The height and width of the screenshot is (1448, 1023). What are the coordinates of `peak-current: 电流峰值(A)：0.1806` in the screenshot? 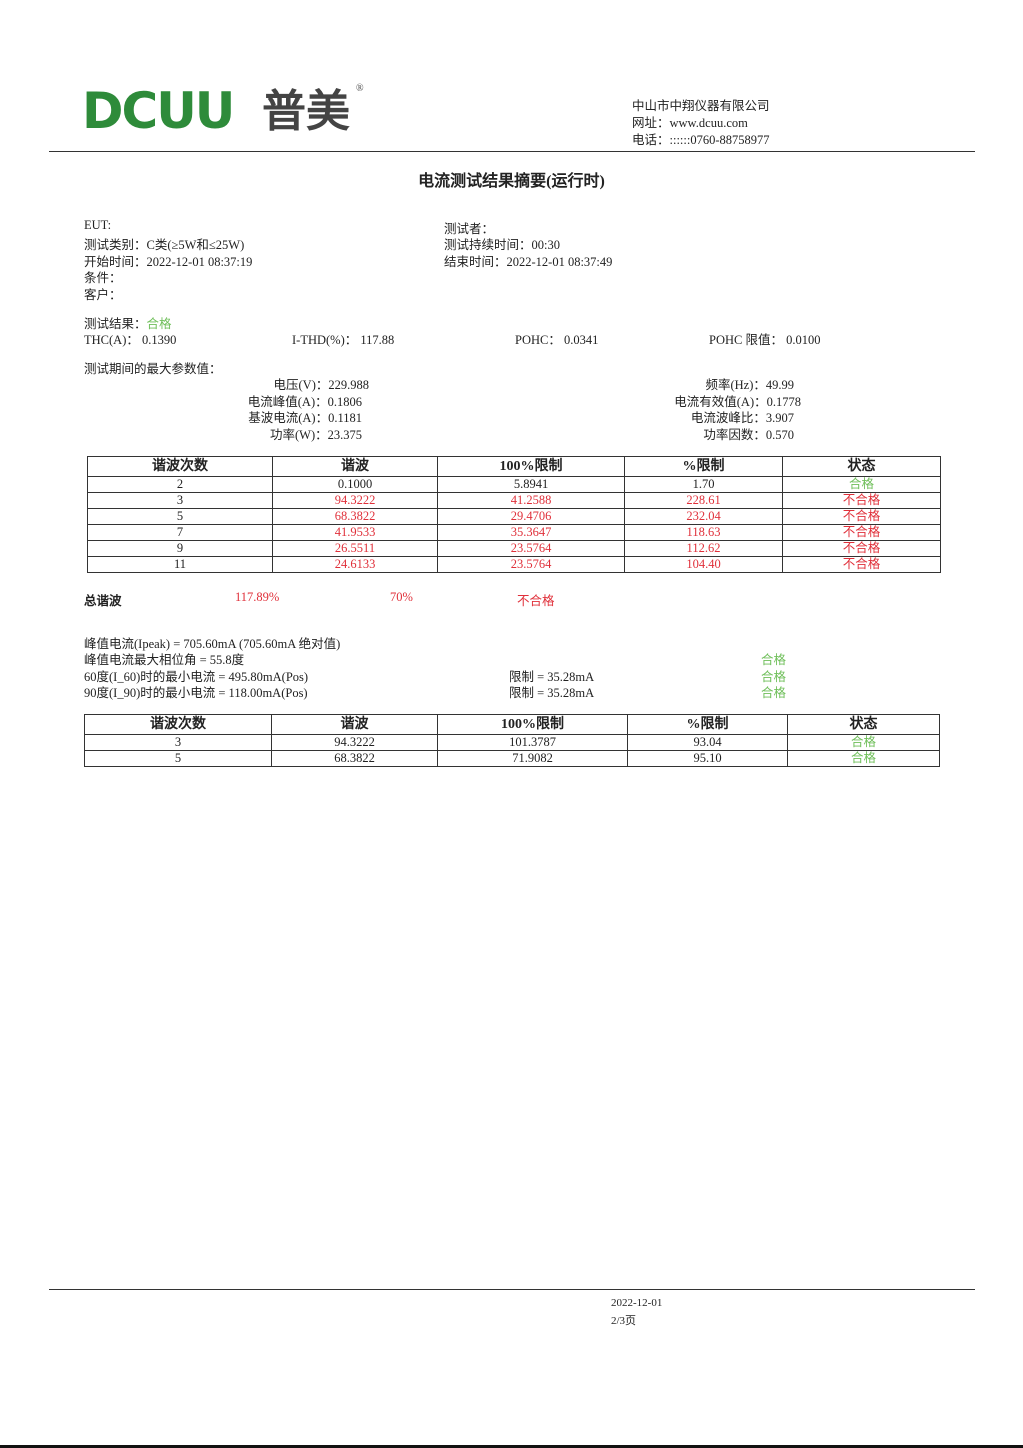 It's located at (304, 402).